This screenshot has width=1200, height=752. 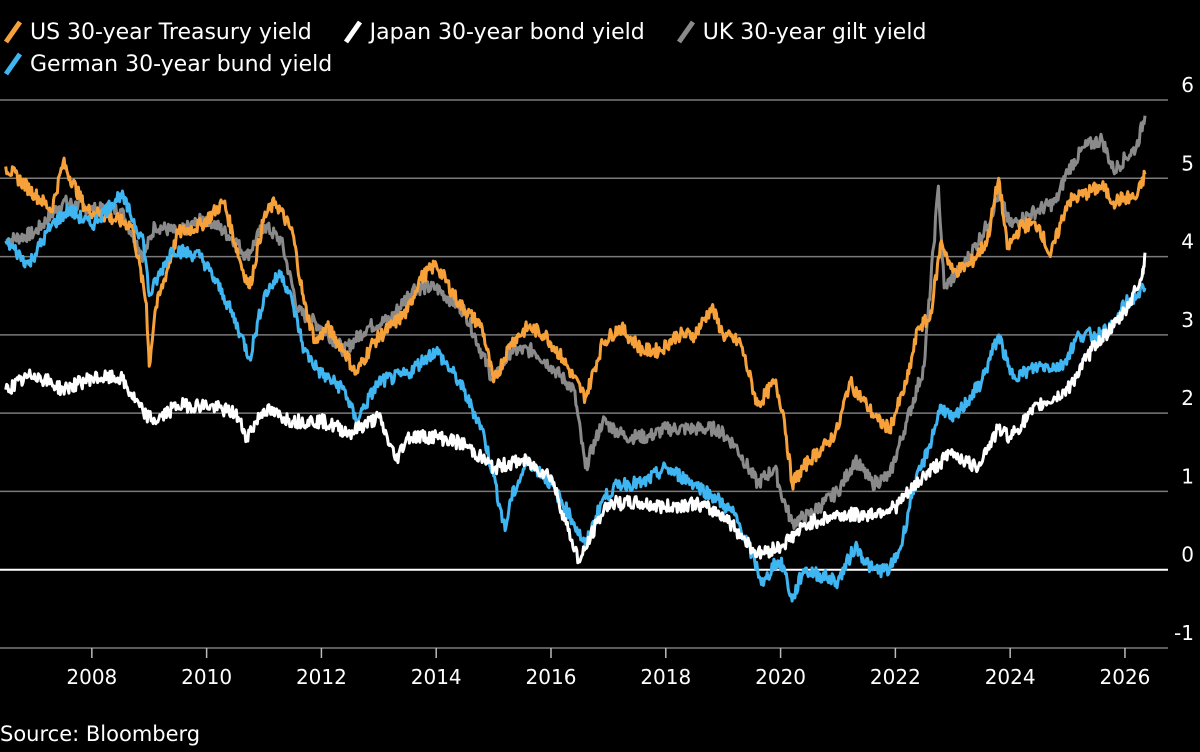 I want to click on x-tick-label: 2018, so click(x=665, y=677).